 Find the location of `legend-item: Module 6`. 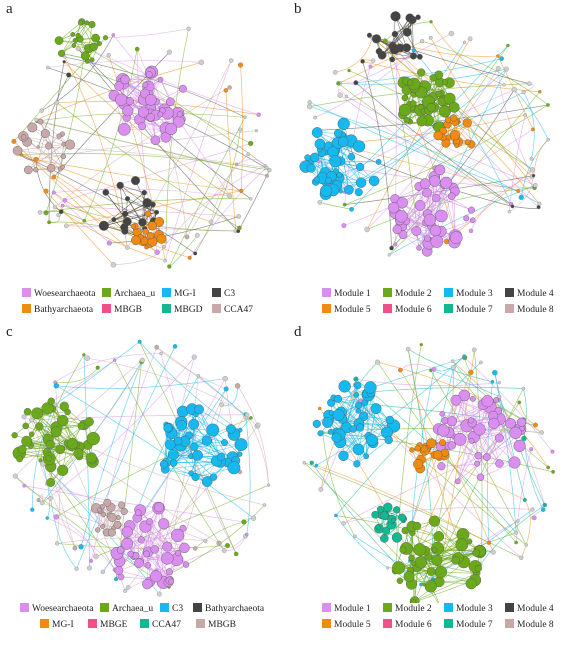

legend-item: Module 6 is located at coordinates (407, 311).